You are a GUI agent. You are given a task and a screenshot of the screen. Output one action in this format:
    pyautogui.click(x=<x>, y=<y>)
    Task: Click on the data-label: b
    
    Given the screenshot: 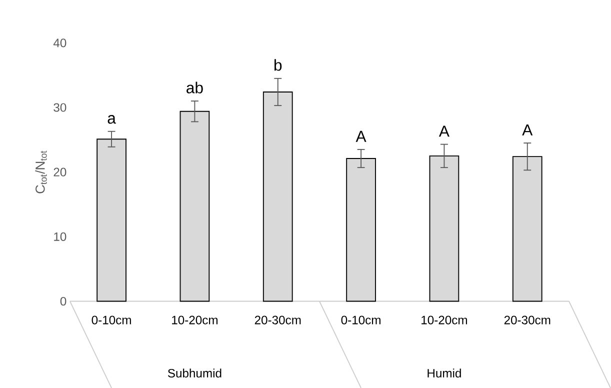 What is the action you would take?
    pyautogui.click(x=278, y=64)
    